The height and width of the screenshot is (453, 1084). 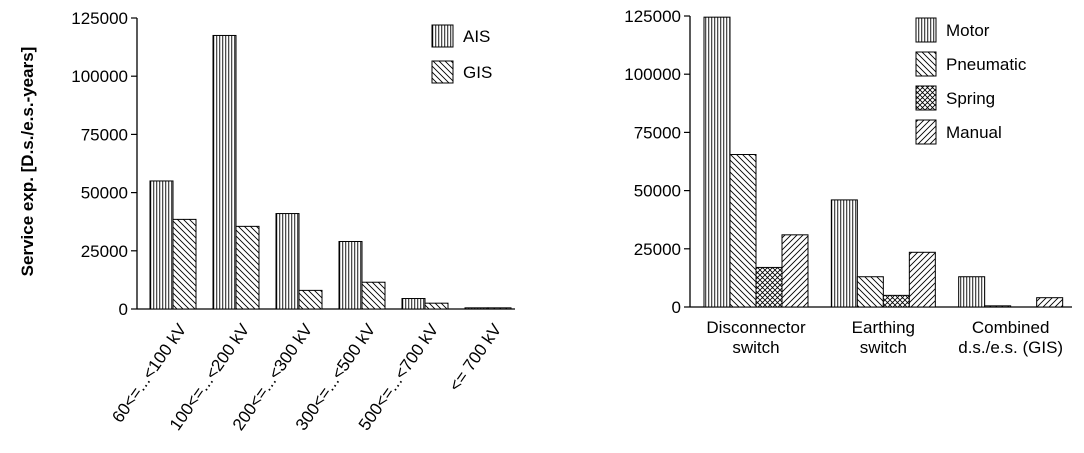 I want to click on legend-swatch-ais, so click(x=442, y=36).